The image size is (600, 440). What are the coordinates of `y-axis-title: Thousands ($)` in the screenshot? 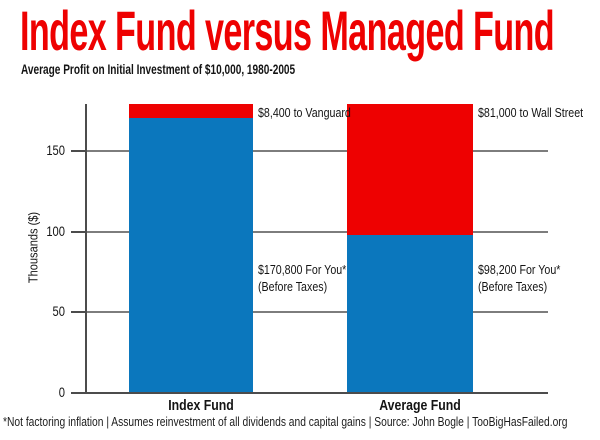 It's located at (33, 247).